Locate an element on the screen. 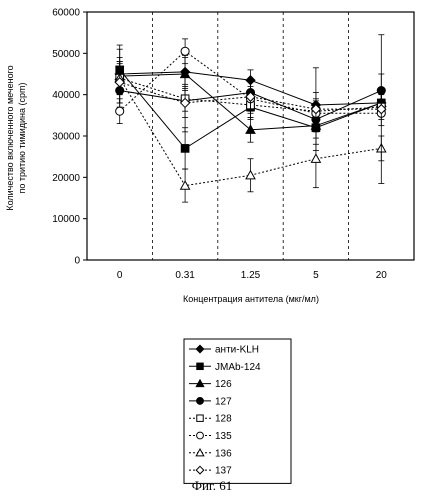 The height and width of the screenshot is (499, 424). legend: анти-KLH JMAb-124 126 127 128 135 136 137 is located at coordinates (237, 411).